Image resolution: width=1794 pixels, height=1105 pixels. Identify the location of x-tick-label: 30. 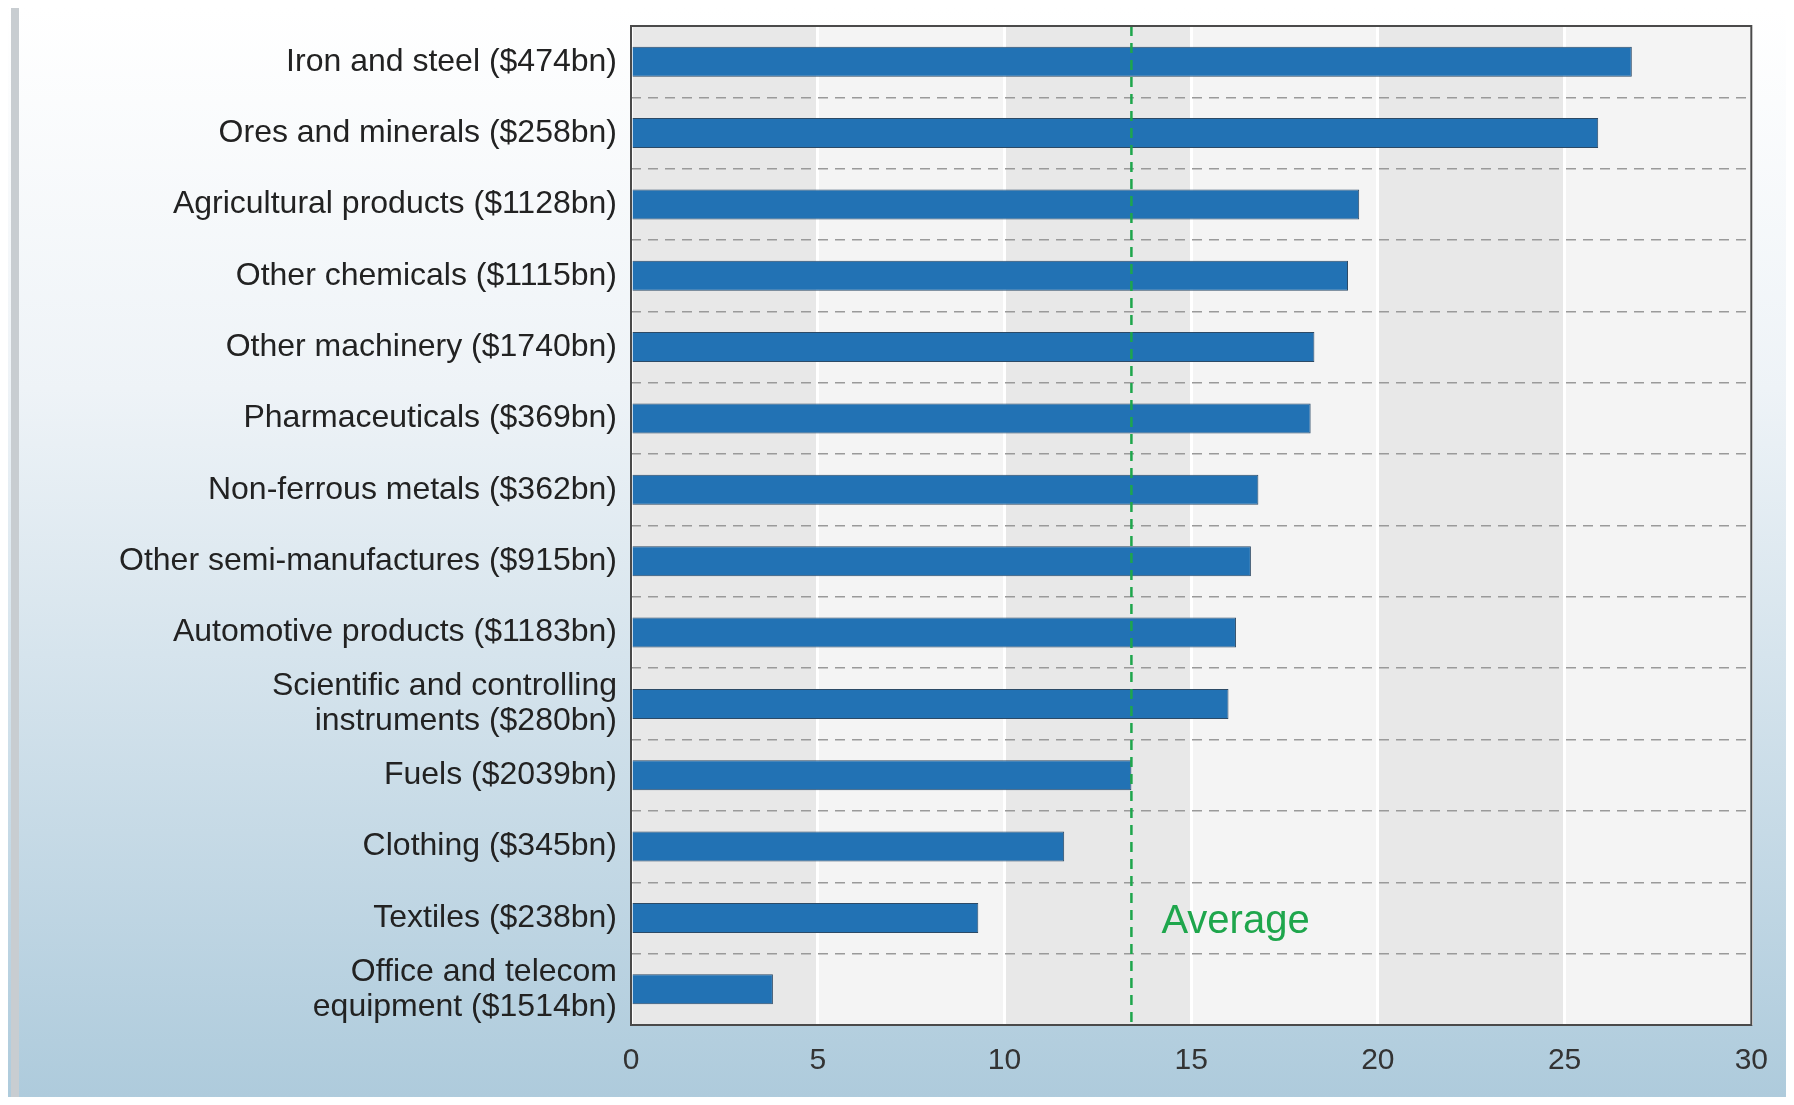
(1751, 1059).